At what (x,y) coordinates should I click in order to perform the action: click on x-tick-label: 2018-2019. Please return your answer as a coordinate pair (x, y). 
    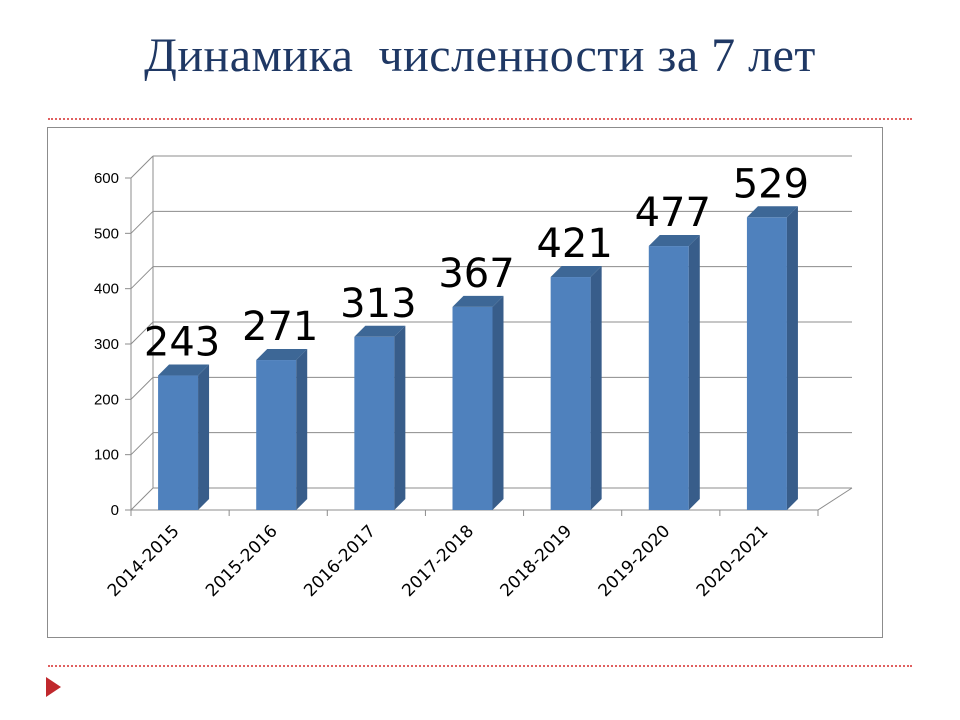
    Looking at the image, I should click on (537, 561).